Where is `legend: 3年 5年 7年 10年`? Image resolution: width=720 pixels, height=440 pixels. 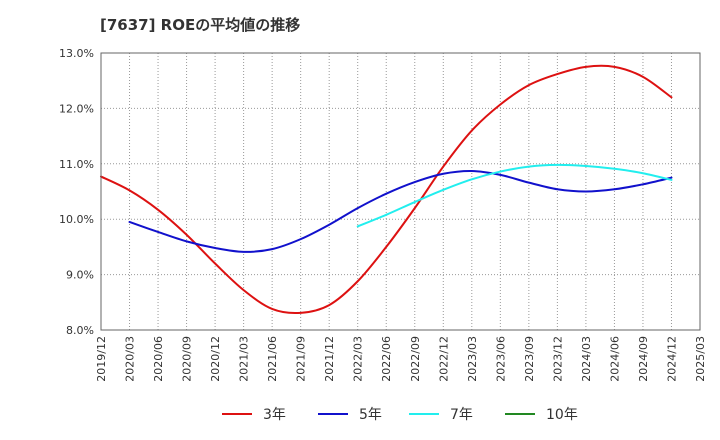 legend: 3年 5年 7年 10年 is located at coordinates (400, 415).